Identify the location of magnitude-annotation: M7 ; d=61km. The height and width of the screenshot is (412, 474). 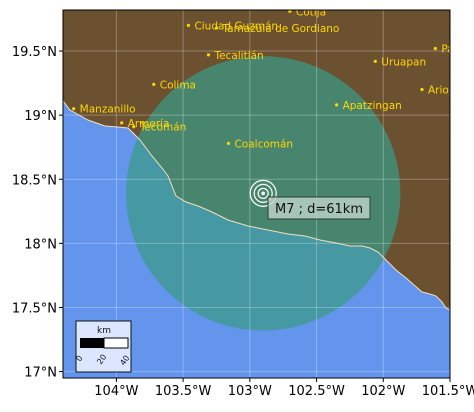
(319, 208).